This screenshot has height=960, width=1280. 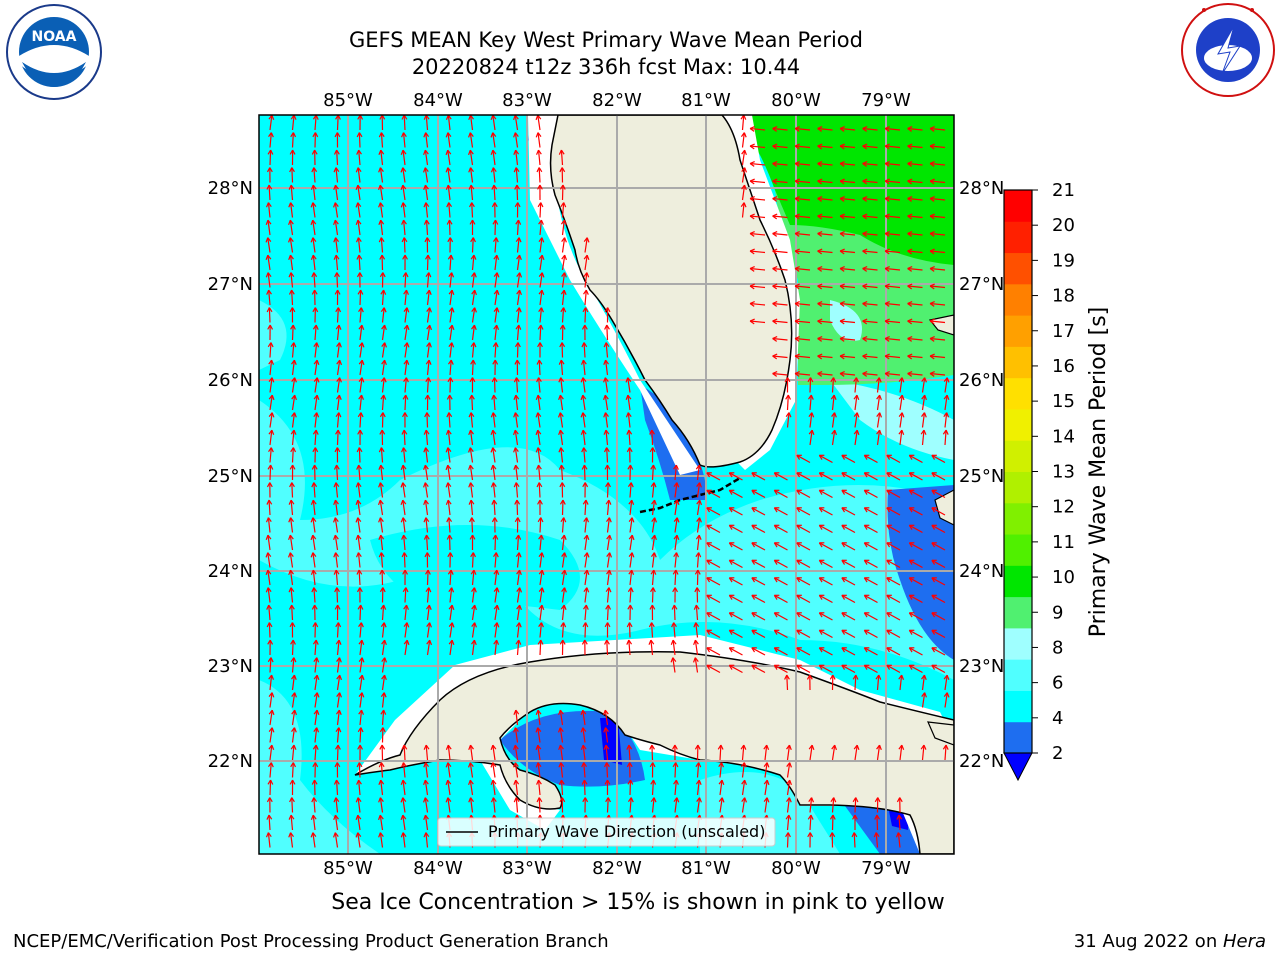 What do you see at coordinates (1018, 487) in the screenshot?
I see `colorbar-segment` at bounding box center [1018, 487].